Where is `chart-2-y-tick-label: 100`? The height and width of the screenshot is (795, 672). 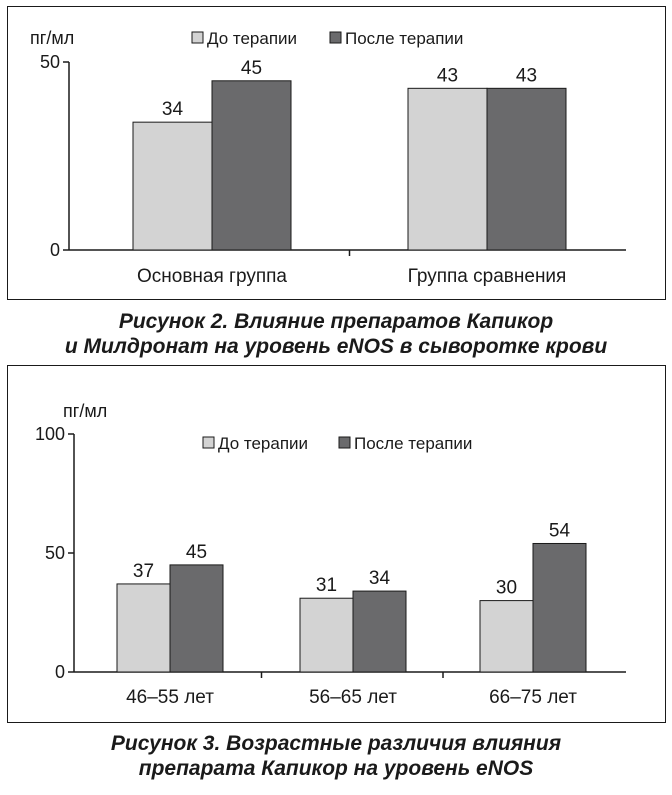
chart-2-y-tick-label: 100 is located at coordinates (50, 434).